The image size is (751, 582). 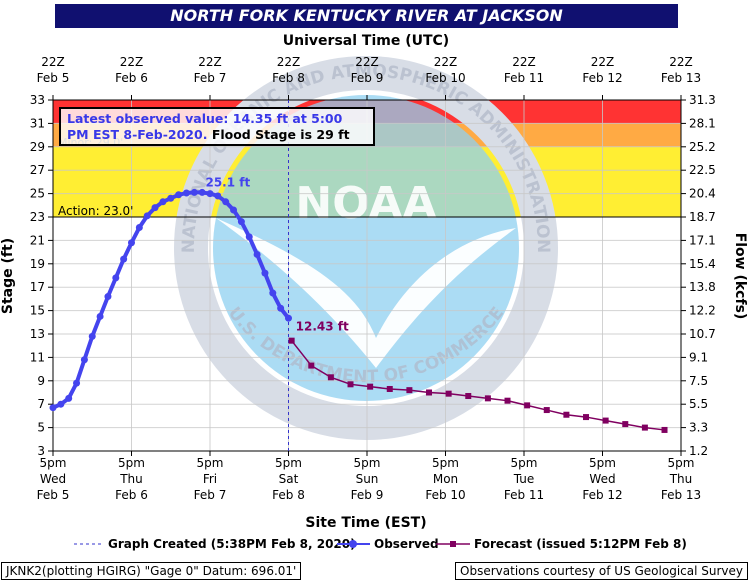 I want to click on y-tick-label: 15, so click(x=37, y=311).